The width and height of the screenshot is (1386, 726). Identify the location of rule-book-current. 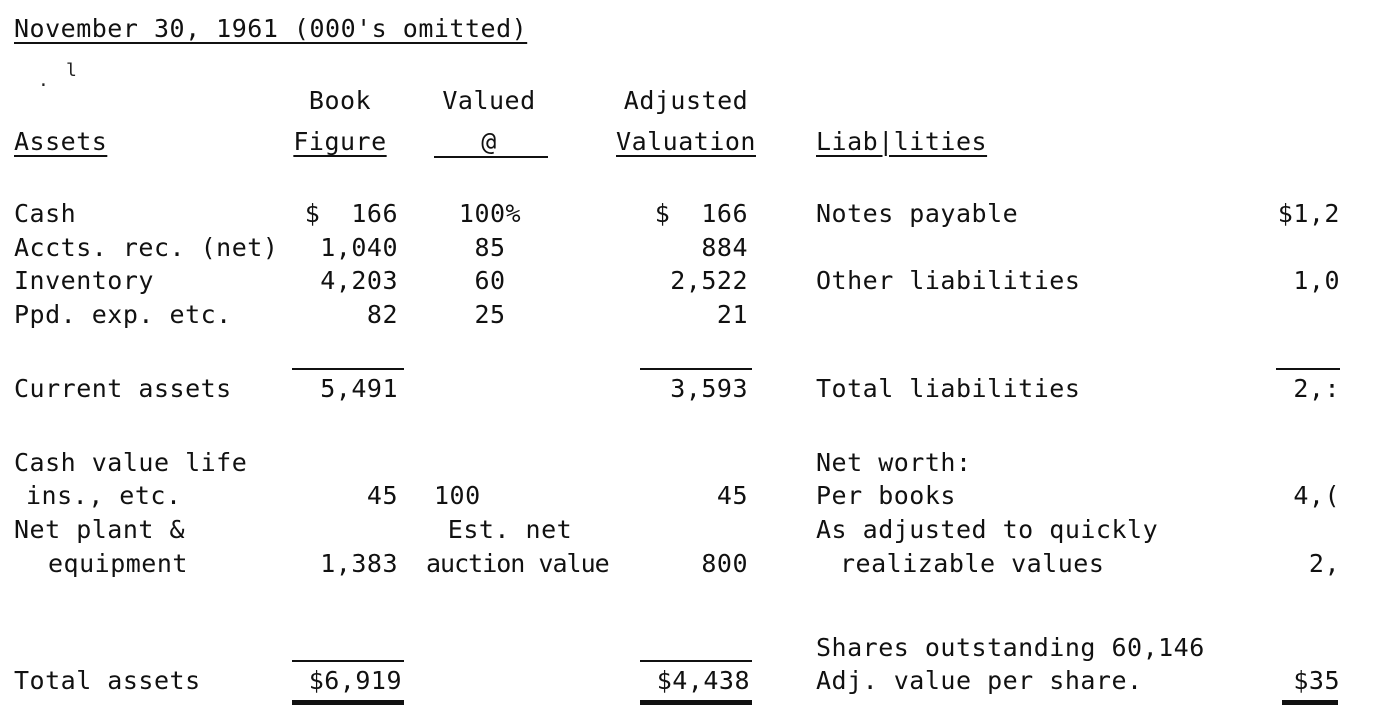
(348, 369).